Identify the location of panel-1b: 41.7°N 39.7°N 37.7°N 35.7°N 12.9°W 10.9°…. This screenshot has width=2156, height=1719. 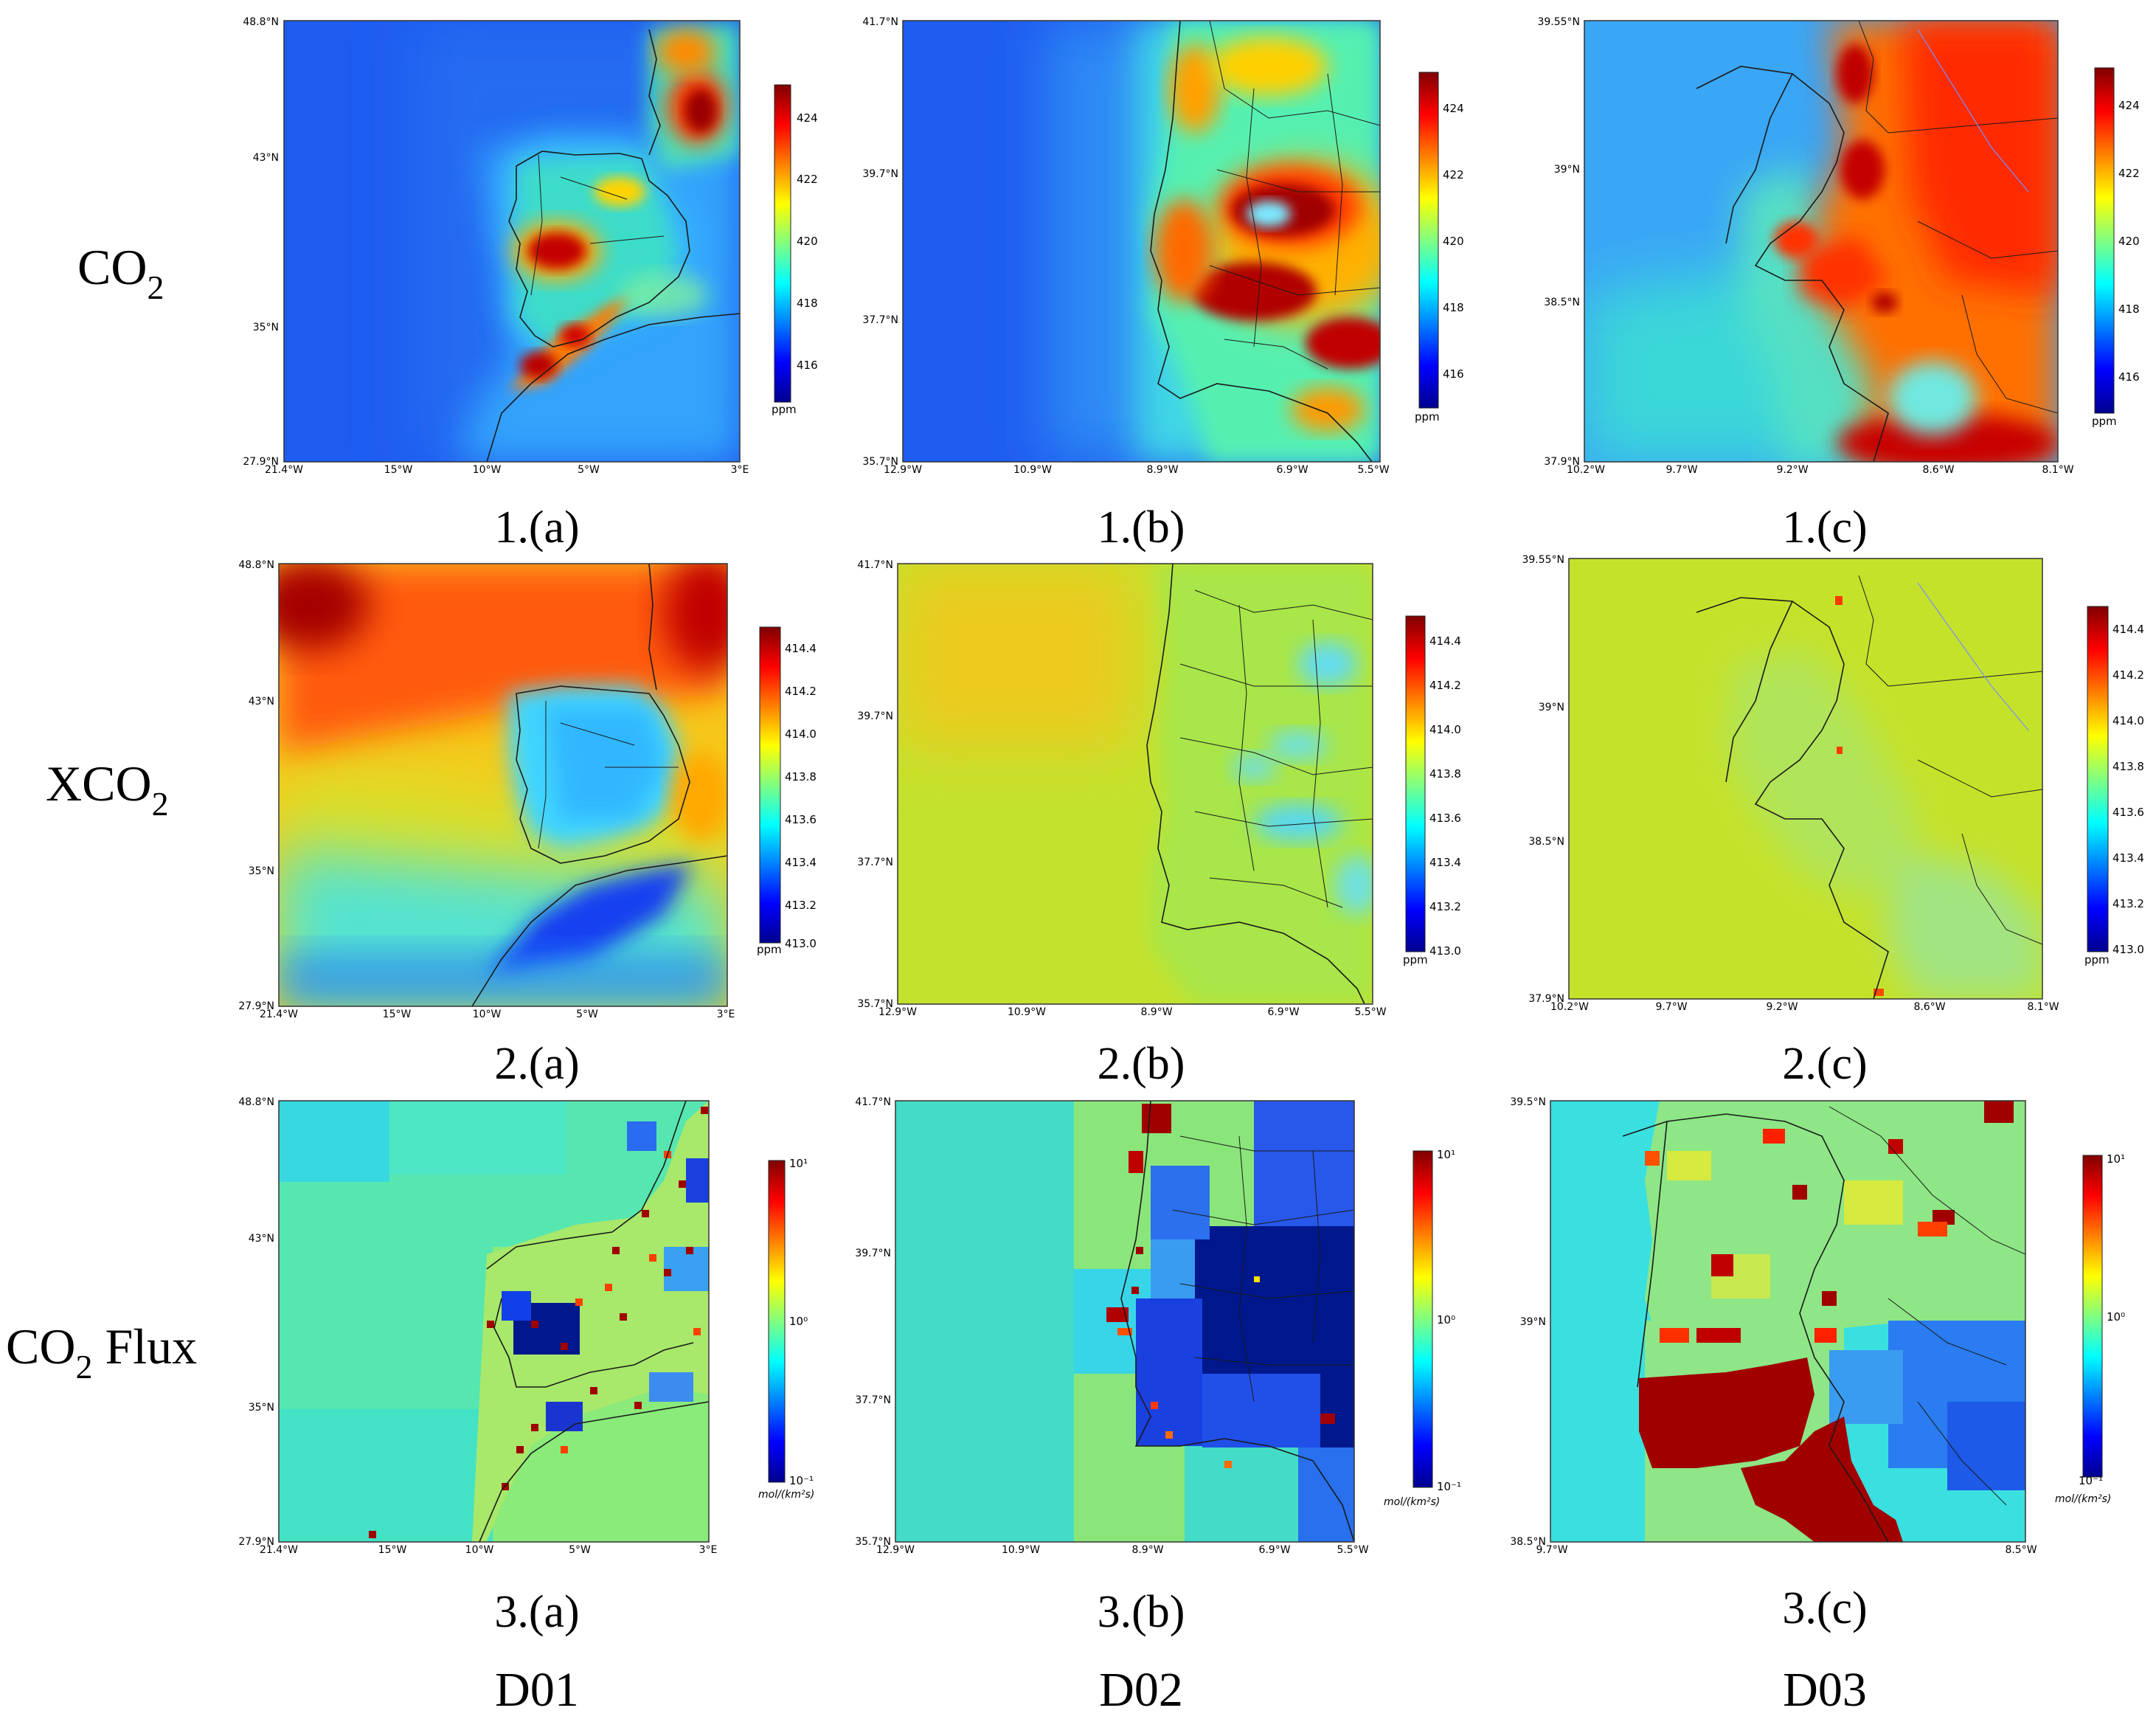
(1162, 284).